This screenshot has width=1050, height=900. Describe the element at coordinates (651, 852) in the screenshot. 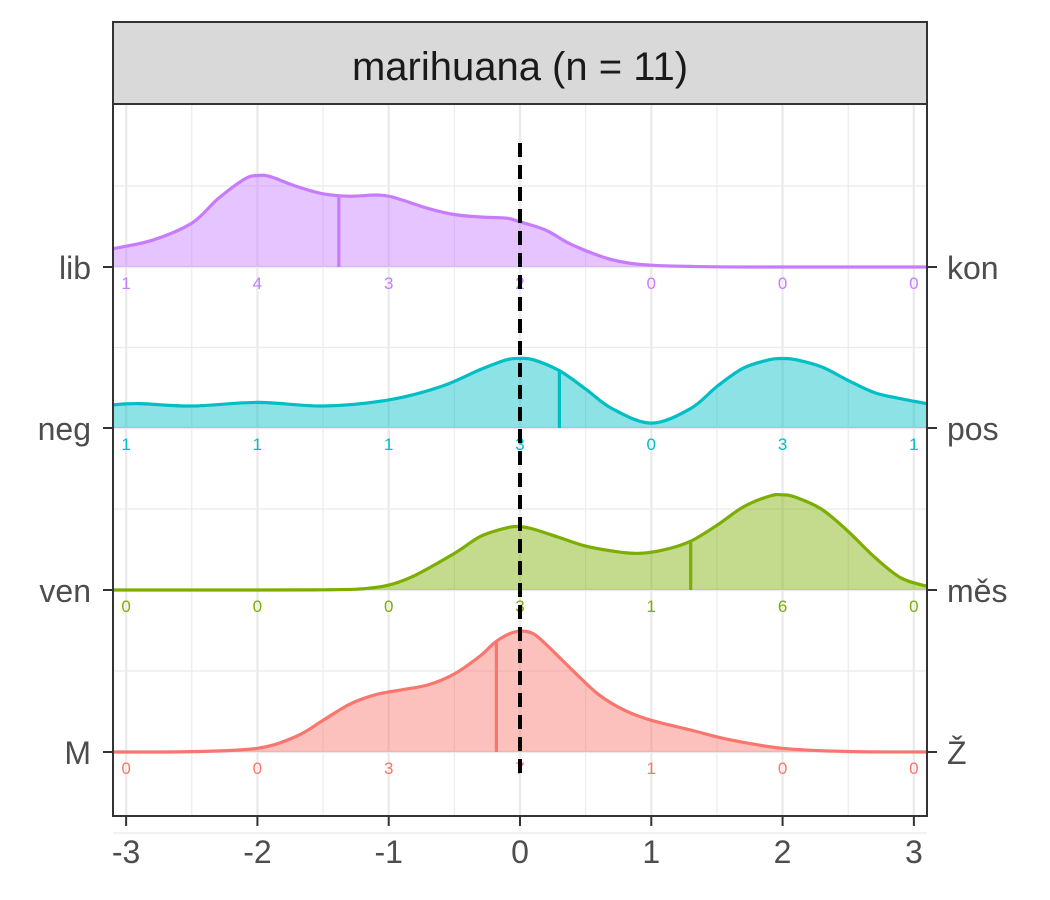

I see `x-tick-label: 1` at that location.